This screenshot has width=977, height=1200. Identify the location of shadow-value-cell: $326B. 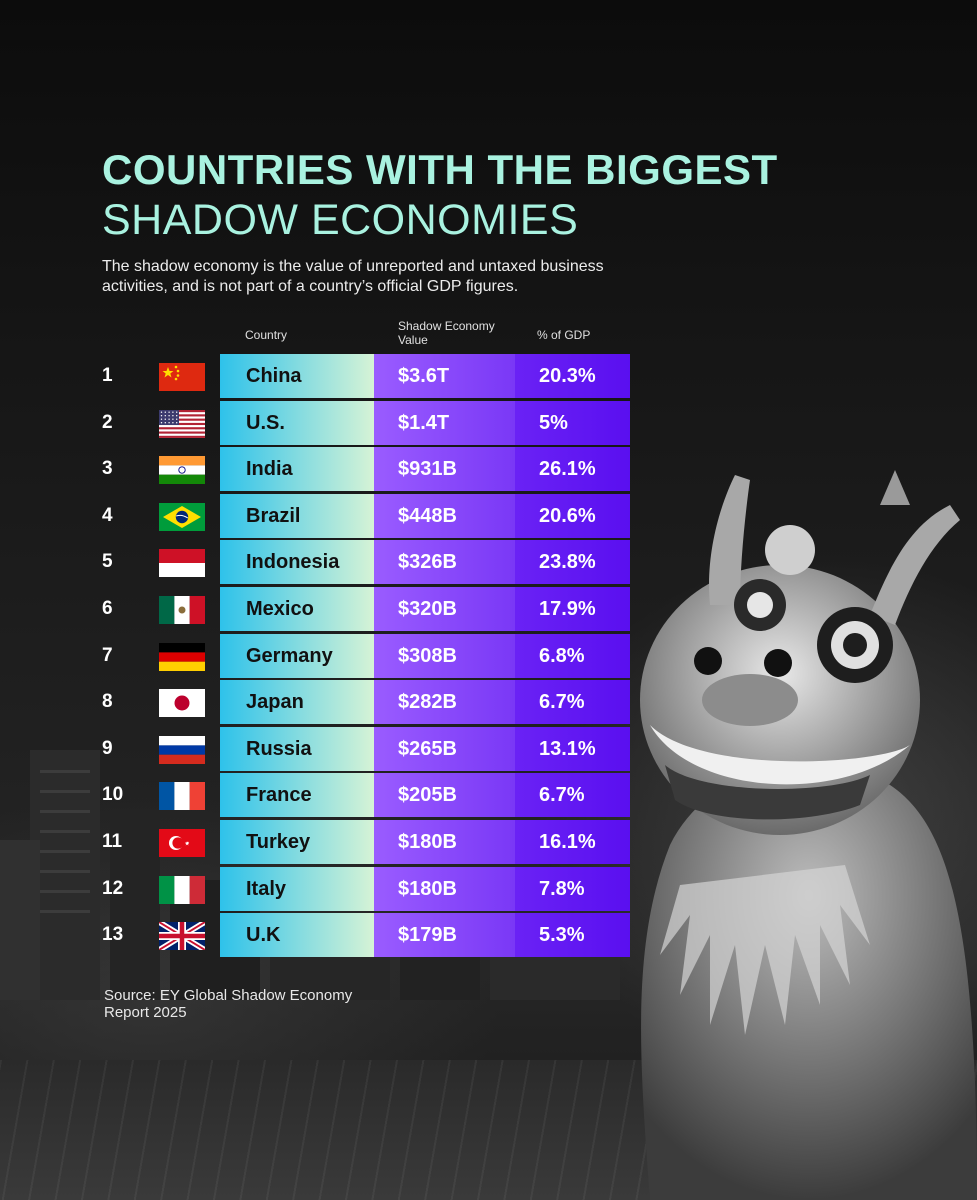
(444, 562).